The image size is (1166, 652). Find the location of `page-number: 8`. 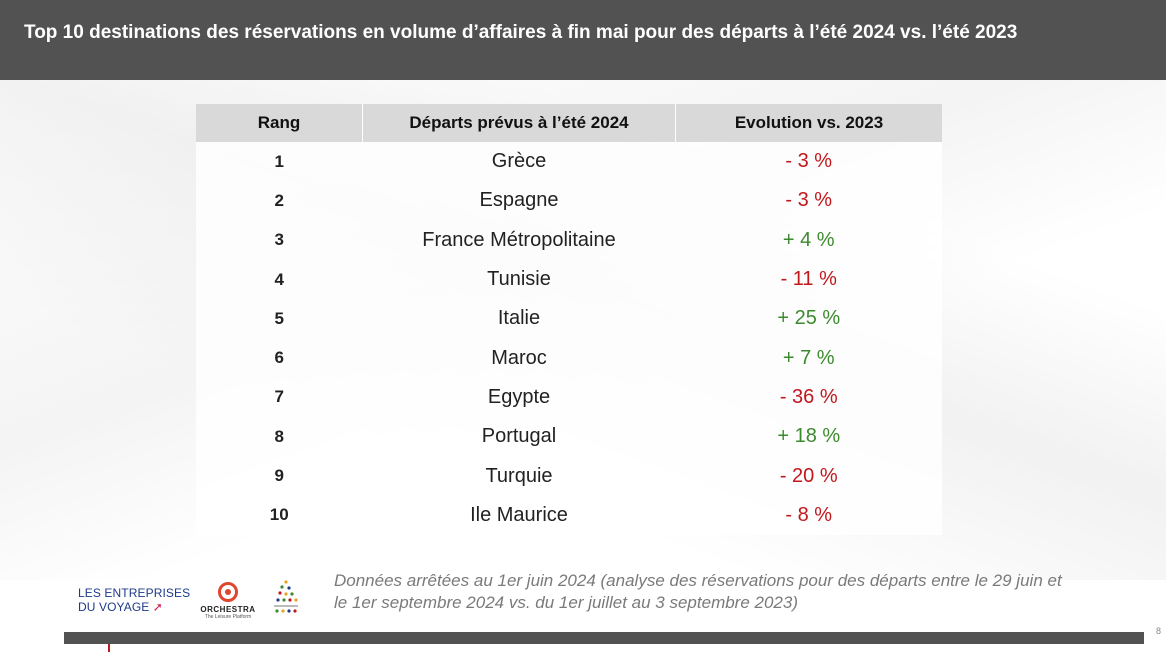

page-number: 8 is located at coordinates (1159, 631).